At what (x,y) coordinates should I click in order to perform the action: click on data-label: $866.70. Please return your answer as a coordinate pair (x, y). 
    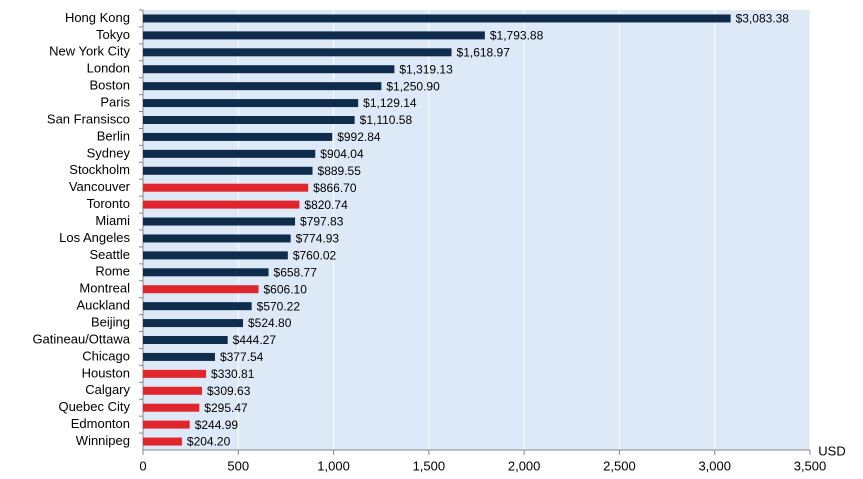
    Looking at the image, I should click on (335, 188).